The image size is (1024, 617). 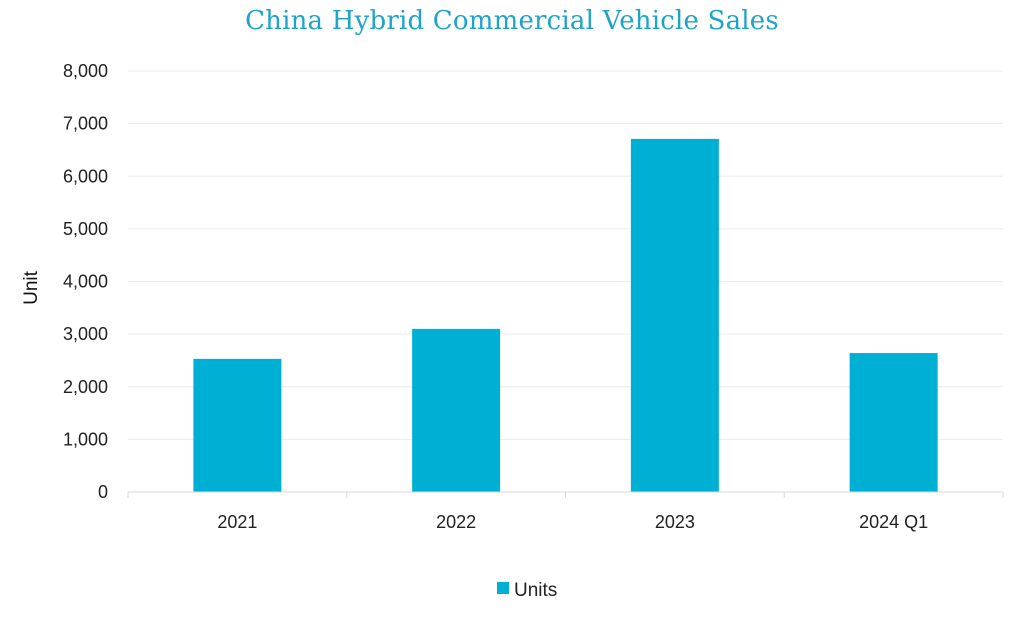 What do you see at coordinates (103, 492) in the screenshot?
I see `y-tick-label: 0` at bounding box center [103, 492].